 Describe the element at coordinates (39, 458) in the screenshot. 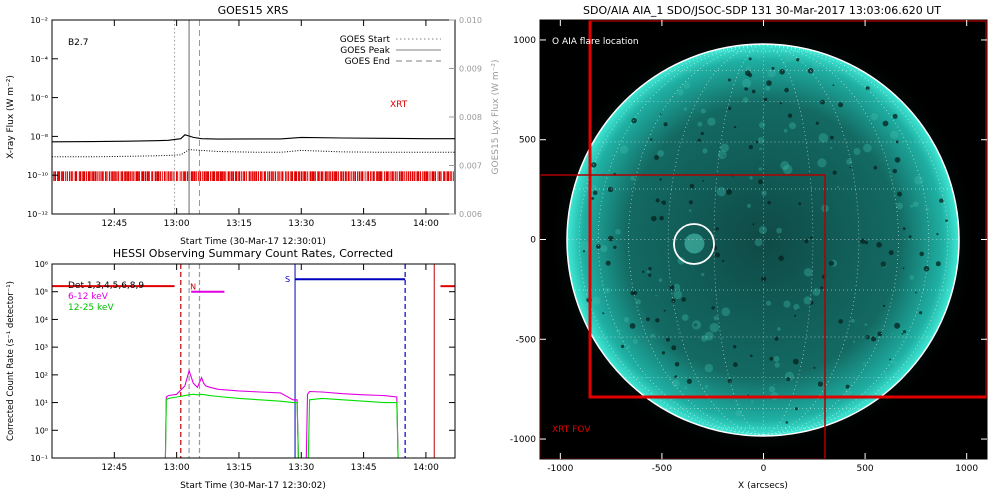

I see `hessi-y-tick-label: 10⁻¹` at that location.